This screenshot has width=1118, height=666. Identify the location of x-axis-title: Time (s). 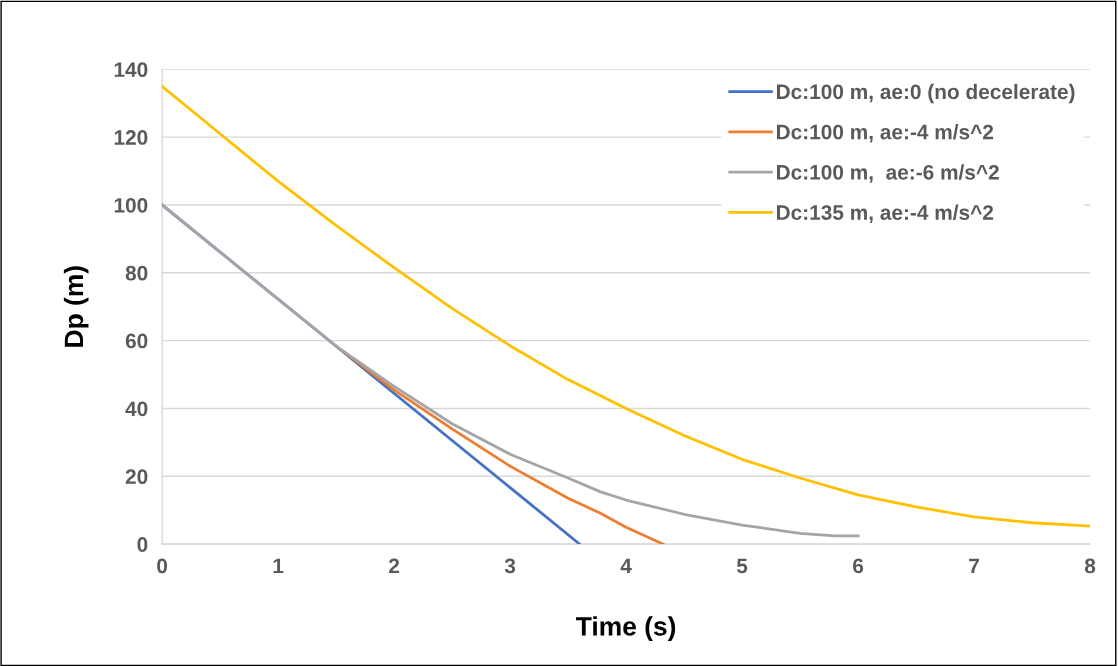
(626, 628).